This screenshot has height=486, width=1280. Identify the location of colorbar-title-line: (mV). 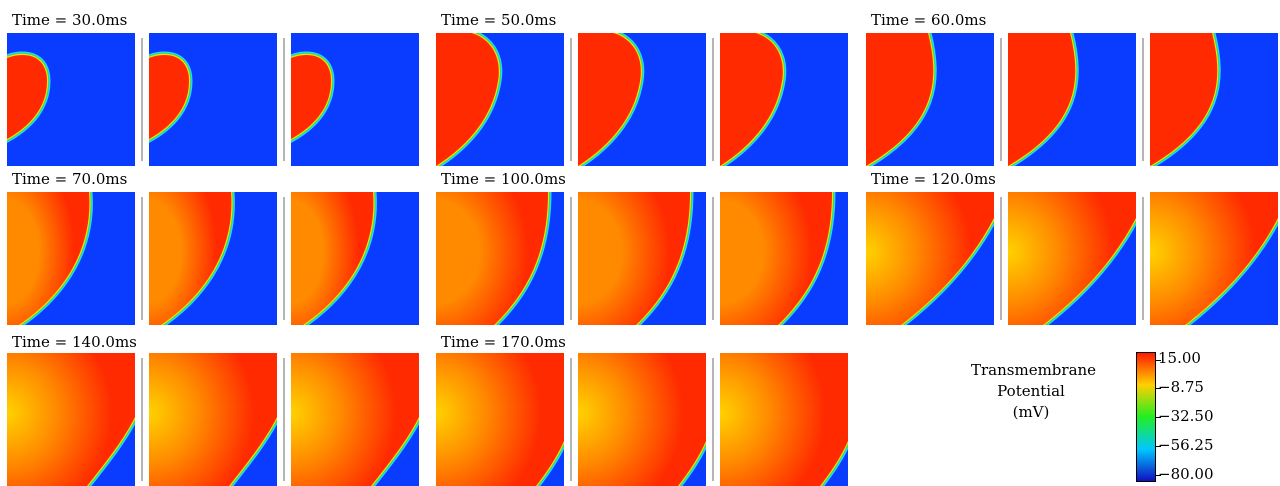
(1031, 412).